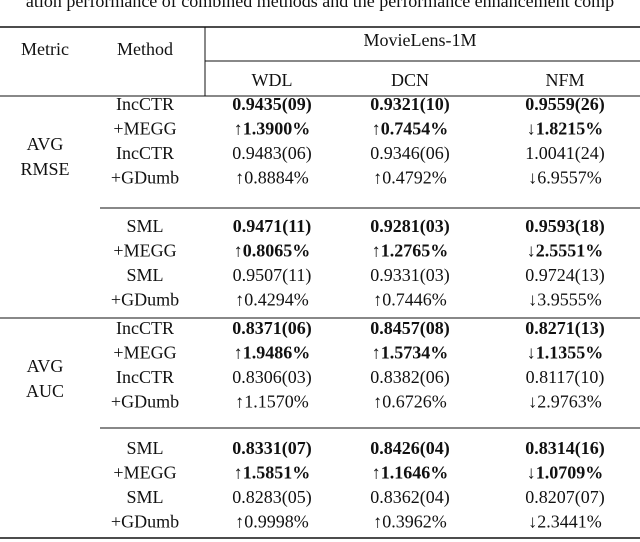  Describe the element at coordinates (565, 104) in the screenshot. I see `value-cell: 0.9559(26)` at that location.